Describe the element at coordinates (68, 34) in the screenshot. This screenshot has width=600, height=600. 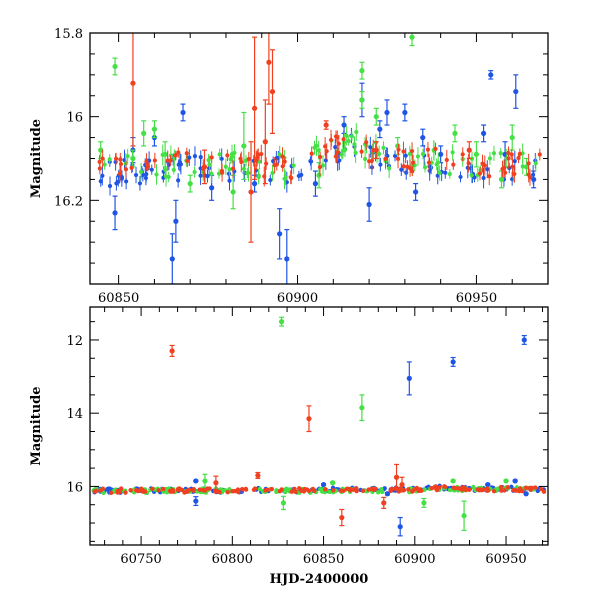
I see `y-tick-label: 15.8` at that location.